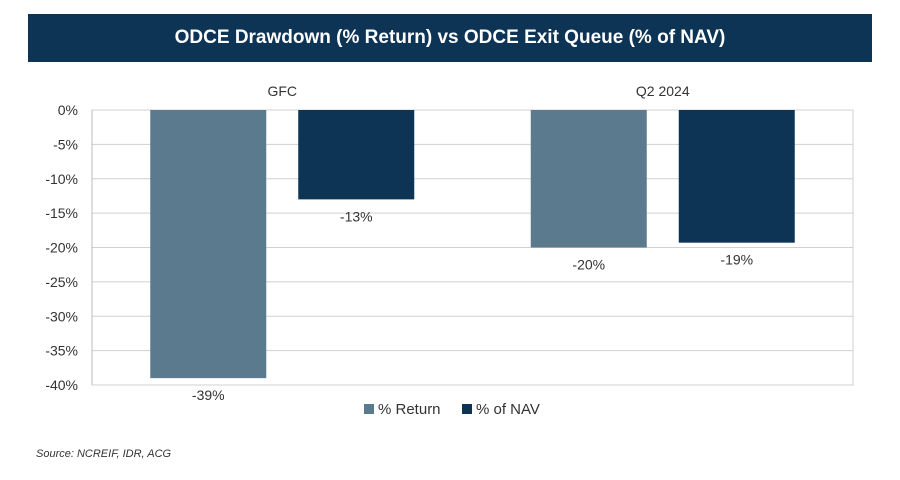 The image size is (900, 480). Describe the element at coordinates (736, 260) in the screenshot. I see `data-label: -19%` at that location.